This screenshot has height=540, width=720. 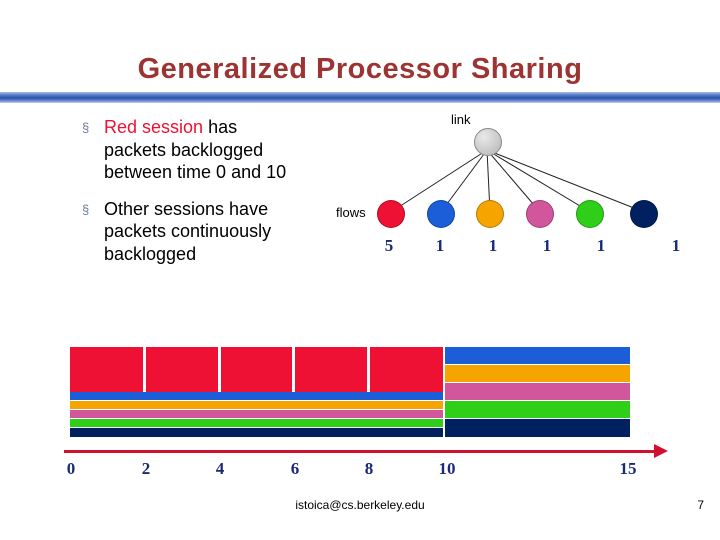 I want to click on flow-weight-blue: 1, so click(x=440, y=245).